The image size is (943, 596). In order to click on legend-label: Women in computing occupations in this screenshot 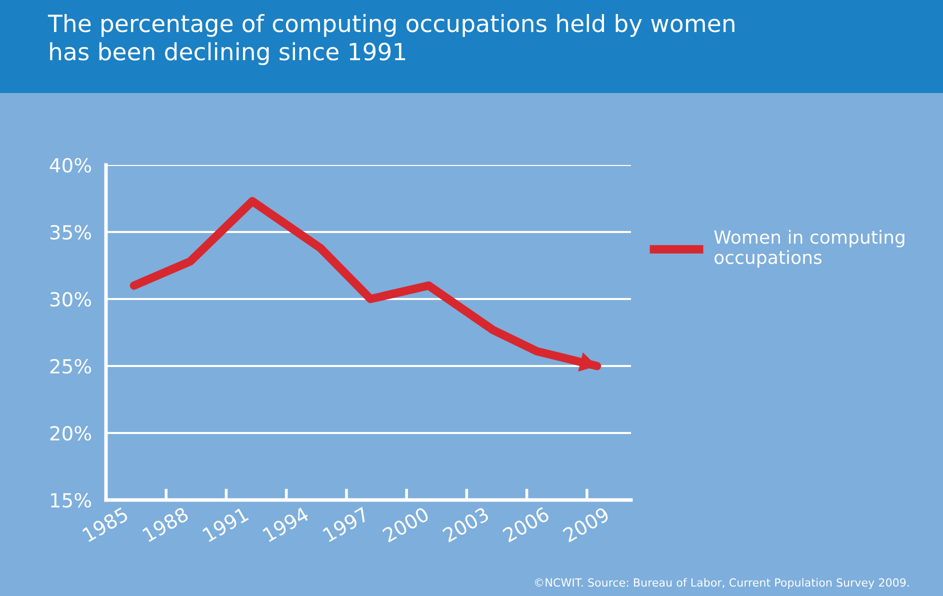, I will do `click(809, 249)`.